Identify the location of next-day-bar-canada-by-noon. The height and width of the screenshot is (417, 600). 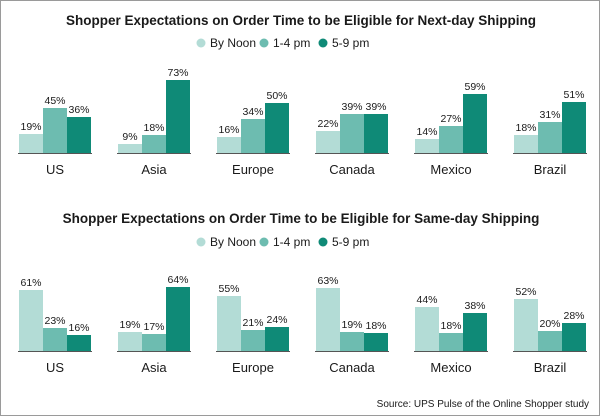
(328, 142).